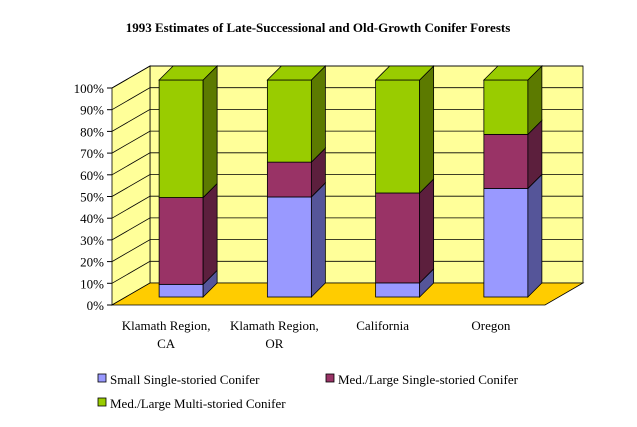 This screenshot has width=637, height=427. Describe the element at coordinates (166, 343) in the screenshot. I see `x-category-label: CA` at that location.